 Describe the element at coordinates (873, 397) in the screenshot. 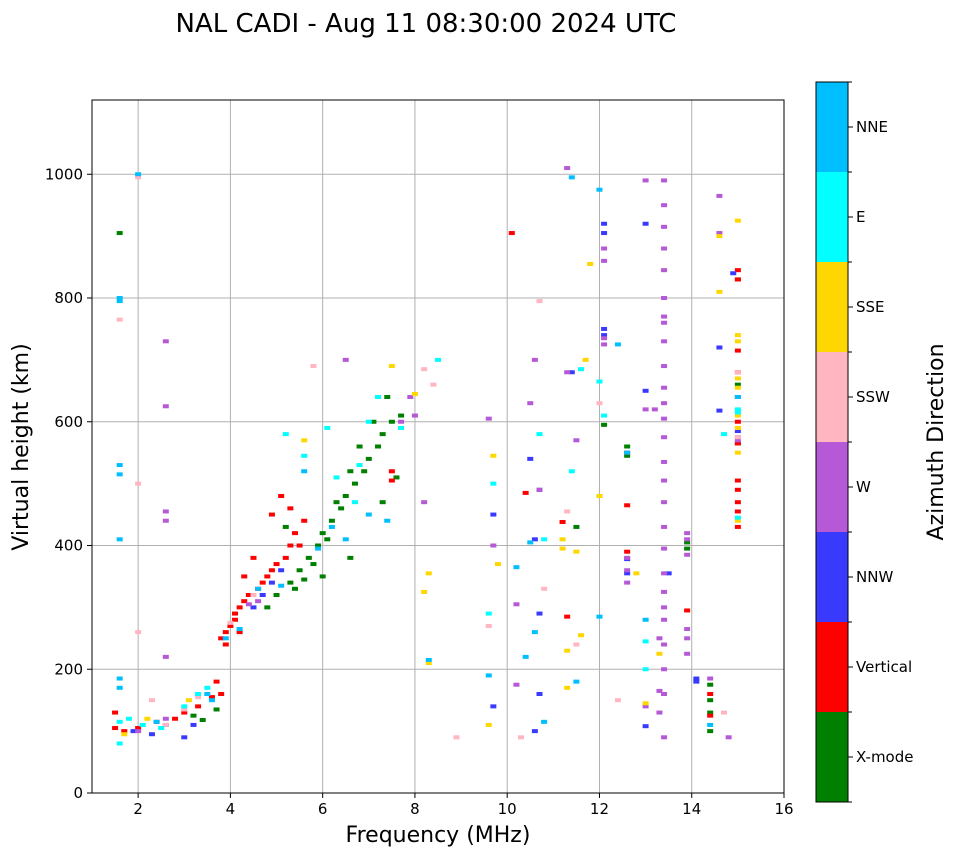

I see `colorbar-tick-label: SSW` at that location.